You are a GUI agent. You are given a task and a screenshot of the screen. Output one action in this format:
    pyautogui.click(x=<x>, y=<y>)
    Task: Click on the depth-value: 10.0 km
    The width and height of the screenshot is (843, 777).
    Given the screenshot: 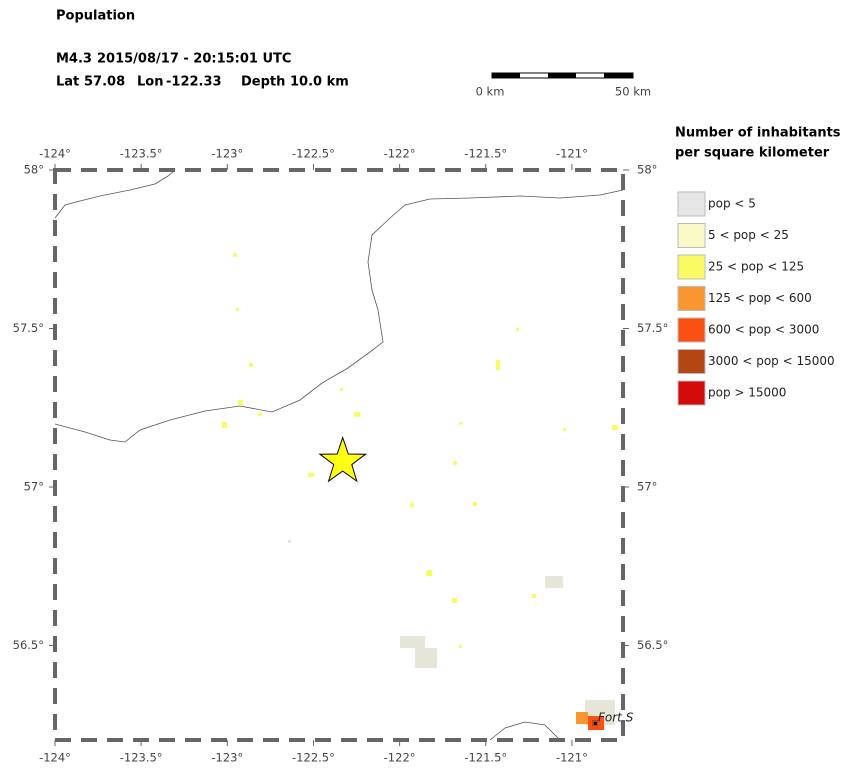 What is the action you would take?
    pyautogui.click(x=319, y=82)
    